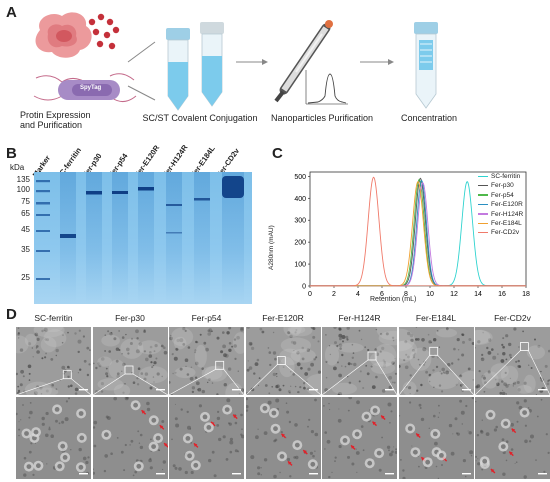 This screenshot has height=482, width=550. Describe the element at coordinates (17, 167) in the screenshot. I see `kda-unit-label: kDa` at that location.